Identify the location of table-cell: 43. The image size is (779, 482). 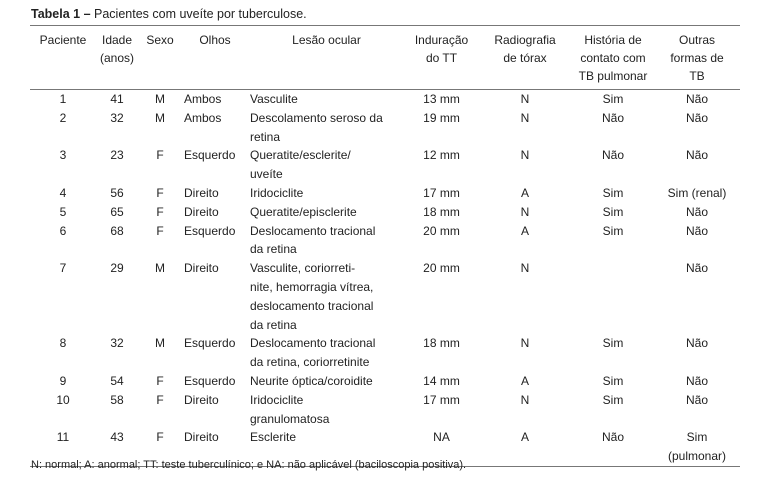
(117, 437).